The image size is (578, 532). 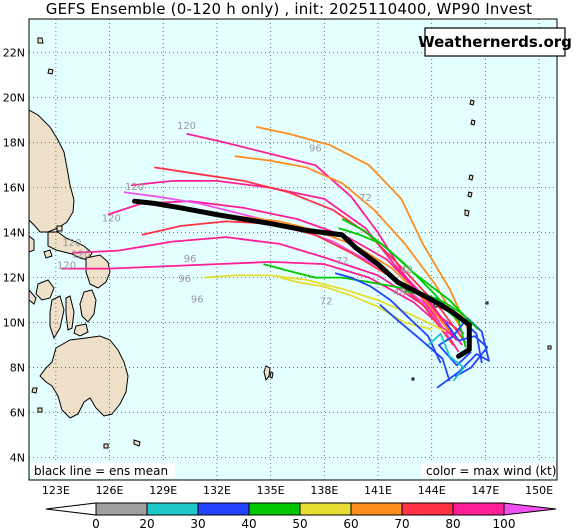 What do you see at coordinates (33, 297) in the screenshot?
I see `palawan-tip` at bounding box center [33, 297].